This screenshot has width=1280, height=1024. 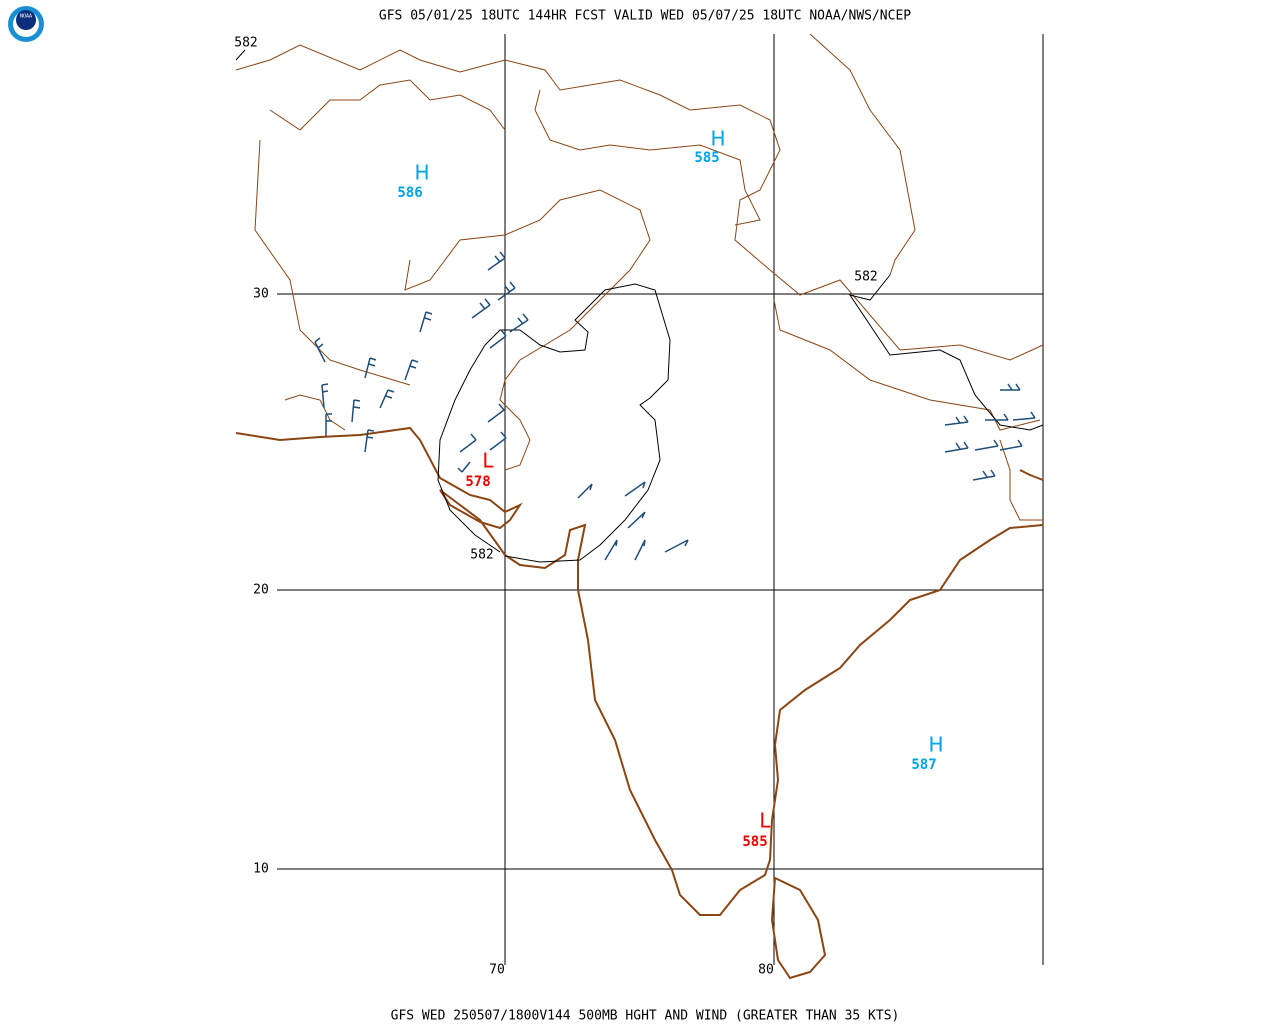 I want to click on latitude-label: 20, so click(x=261, y=590).